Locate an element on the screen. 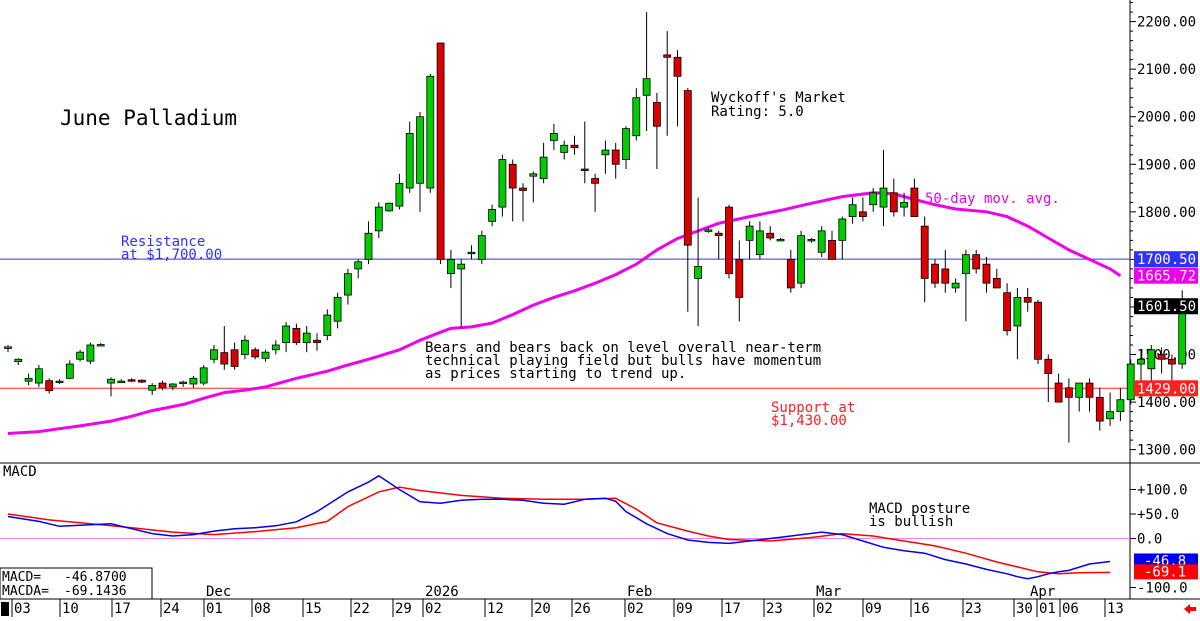 The image size is (1200, 621). day-label: 23 is located at coordinates (774, 609).